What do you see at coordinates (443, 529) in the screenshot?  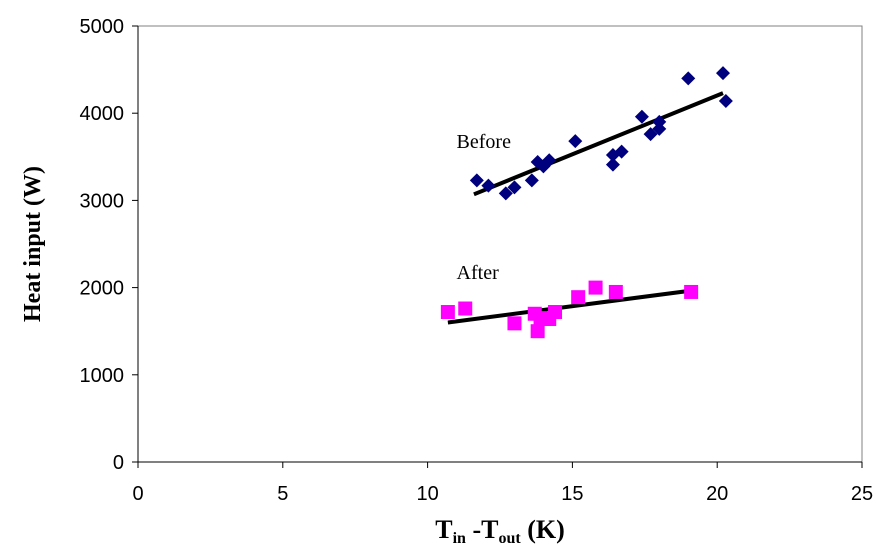 I see `x-axis-title-main: T` at bounding box center [443, 529].